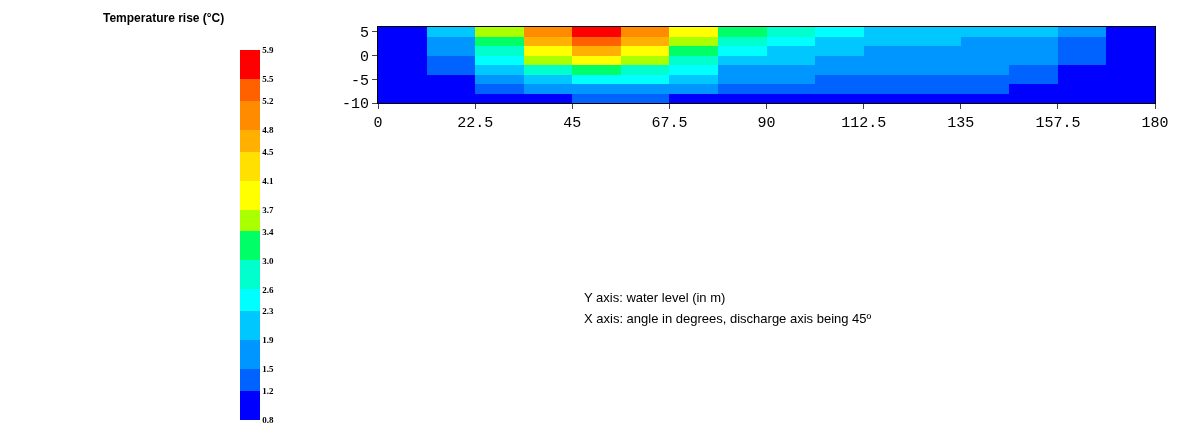  I want to click on color-bar-label: 5.2, so click(268, 100).